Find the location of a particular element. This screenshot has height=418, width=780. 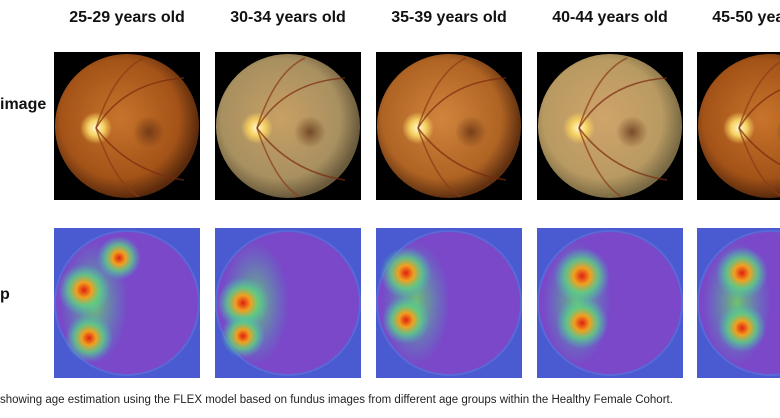

row-label: p is located at coordinates (5, 294).